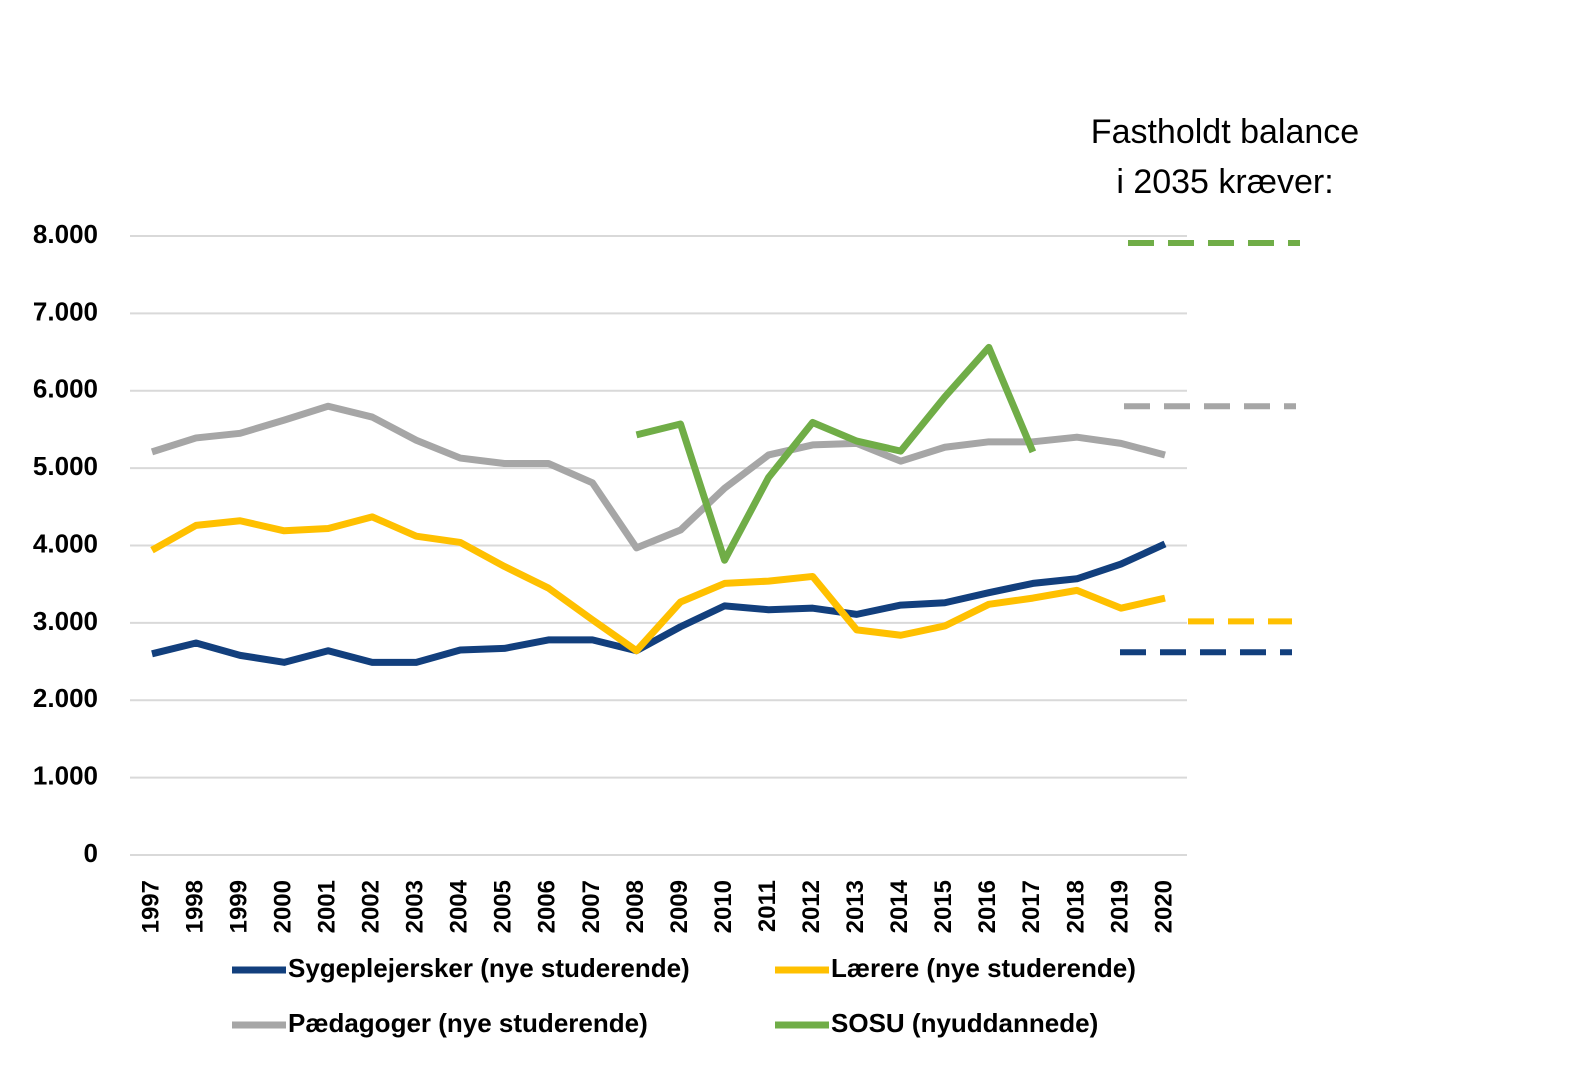 Image resolution: width=1589 pixels, height=1077 pixels. Describe the element at coordinates (1119, 906) in the screenshot. I see `x-tick-label: 2019` at that location.